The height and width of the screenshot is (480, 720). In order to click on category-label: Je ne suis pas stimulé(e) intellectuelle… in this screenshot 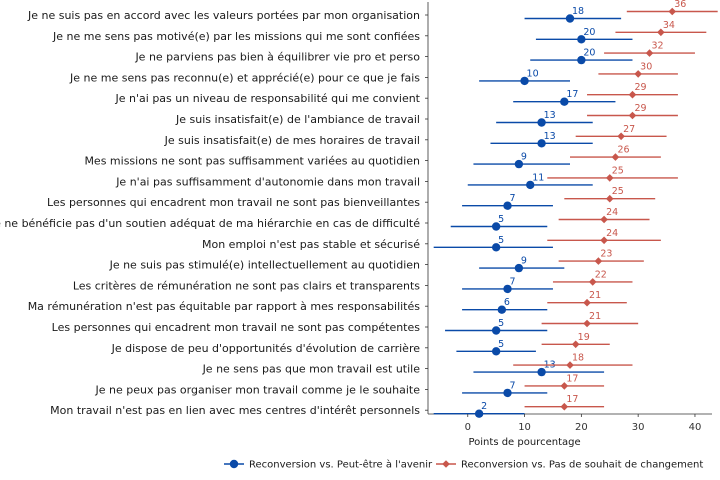, I will do `click(264, 265)`.